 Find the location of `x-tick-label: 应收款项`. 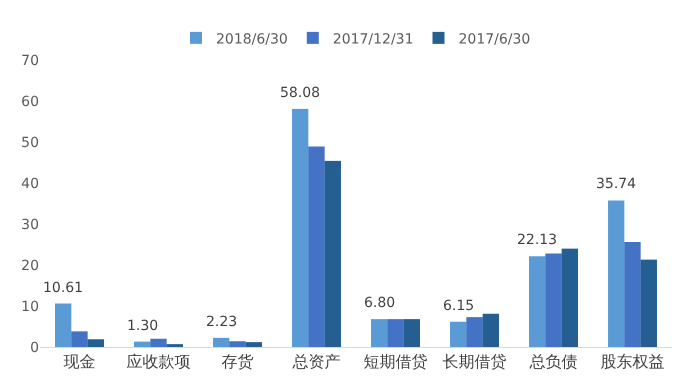

x-tick-label: 应收款项 is located at coordinates (158, 362).